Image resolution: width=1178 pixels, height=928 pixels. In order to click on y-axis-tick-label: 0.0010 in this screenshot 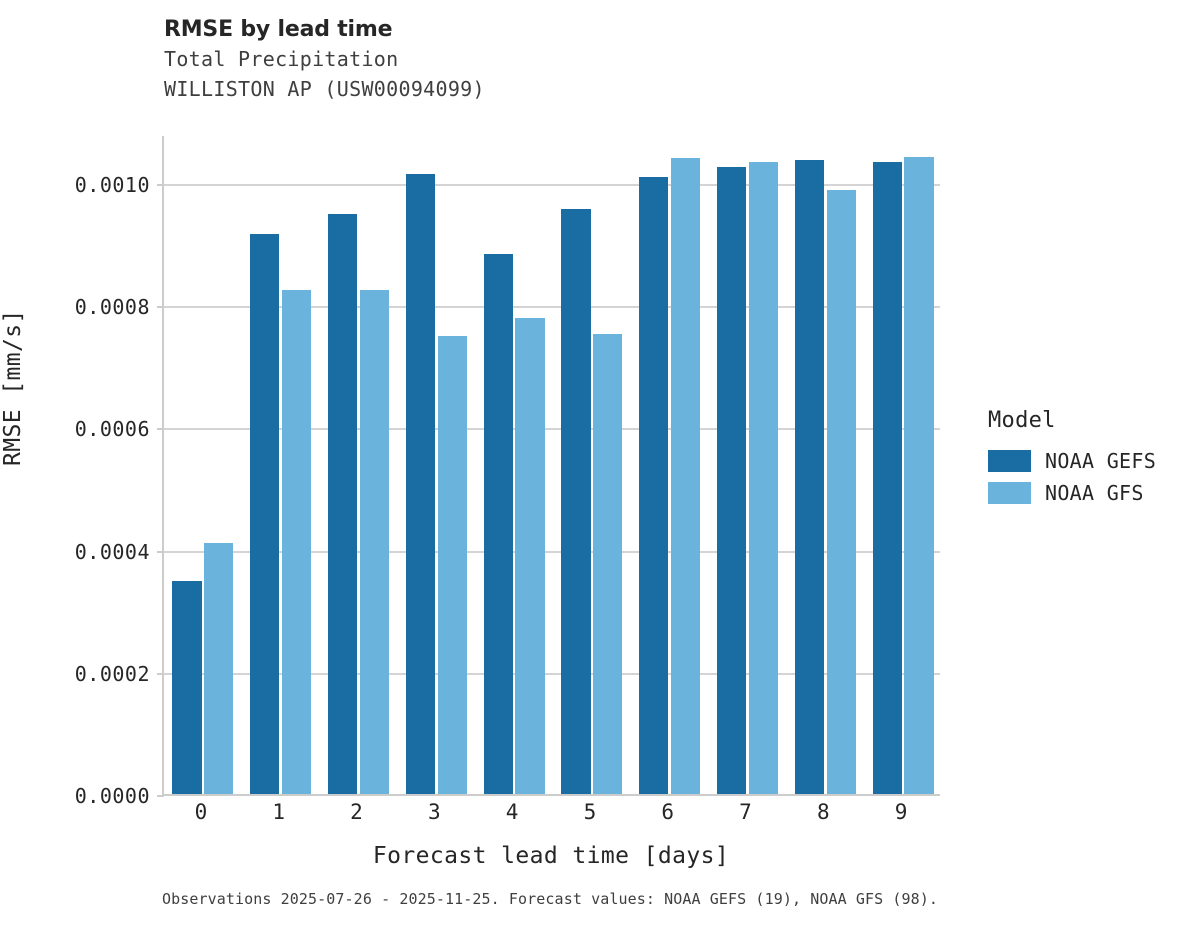, I will do `click(112, 184)`.